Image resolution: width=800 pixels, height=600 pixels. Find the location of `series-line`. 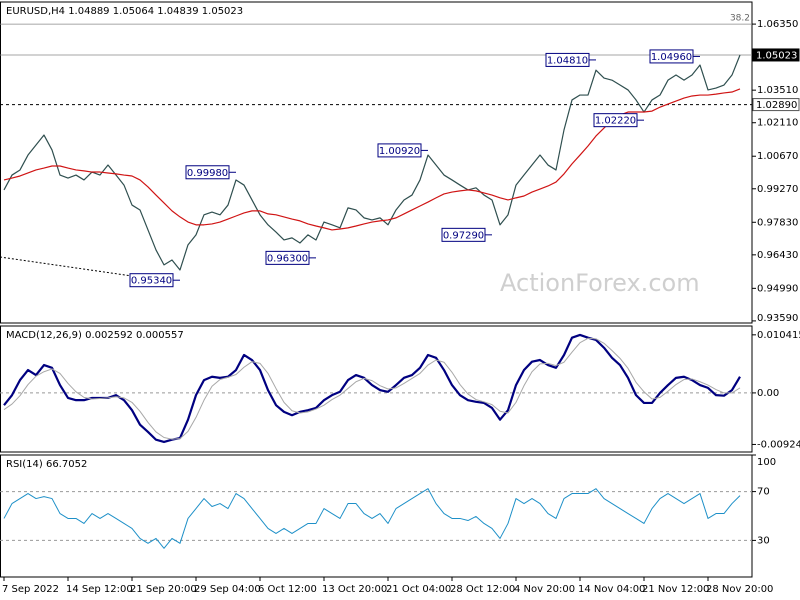

series-line is located at coordinates (372, 518).